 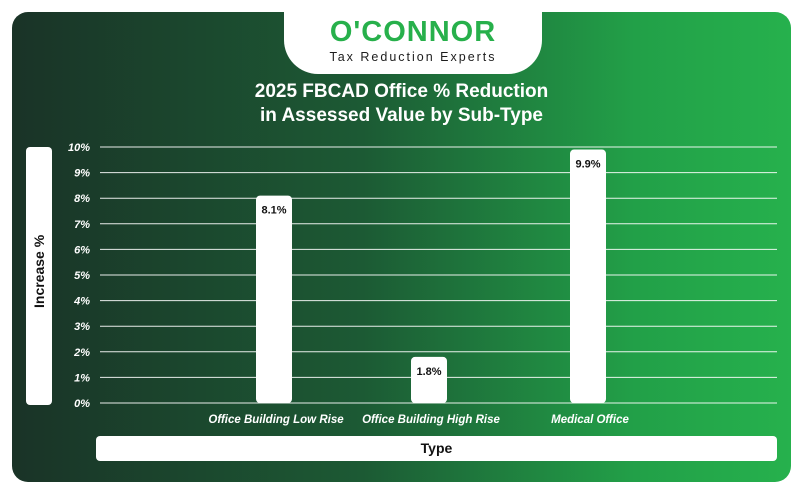 I want to click on y-tick-label: 7%, so click(x=82, y=225).